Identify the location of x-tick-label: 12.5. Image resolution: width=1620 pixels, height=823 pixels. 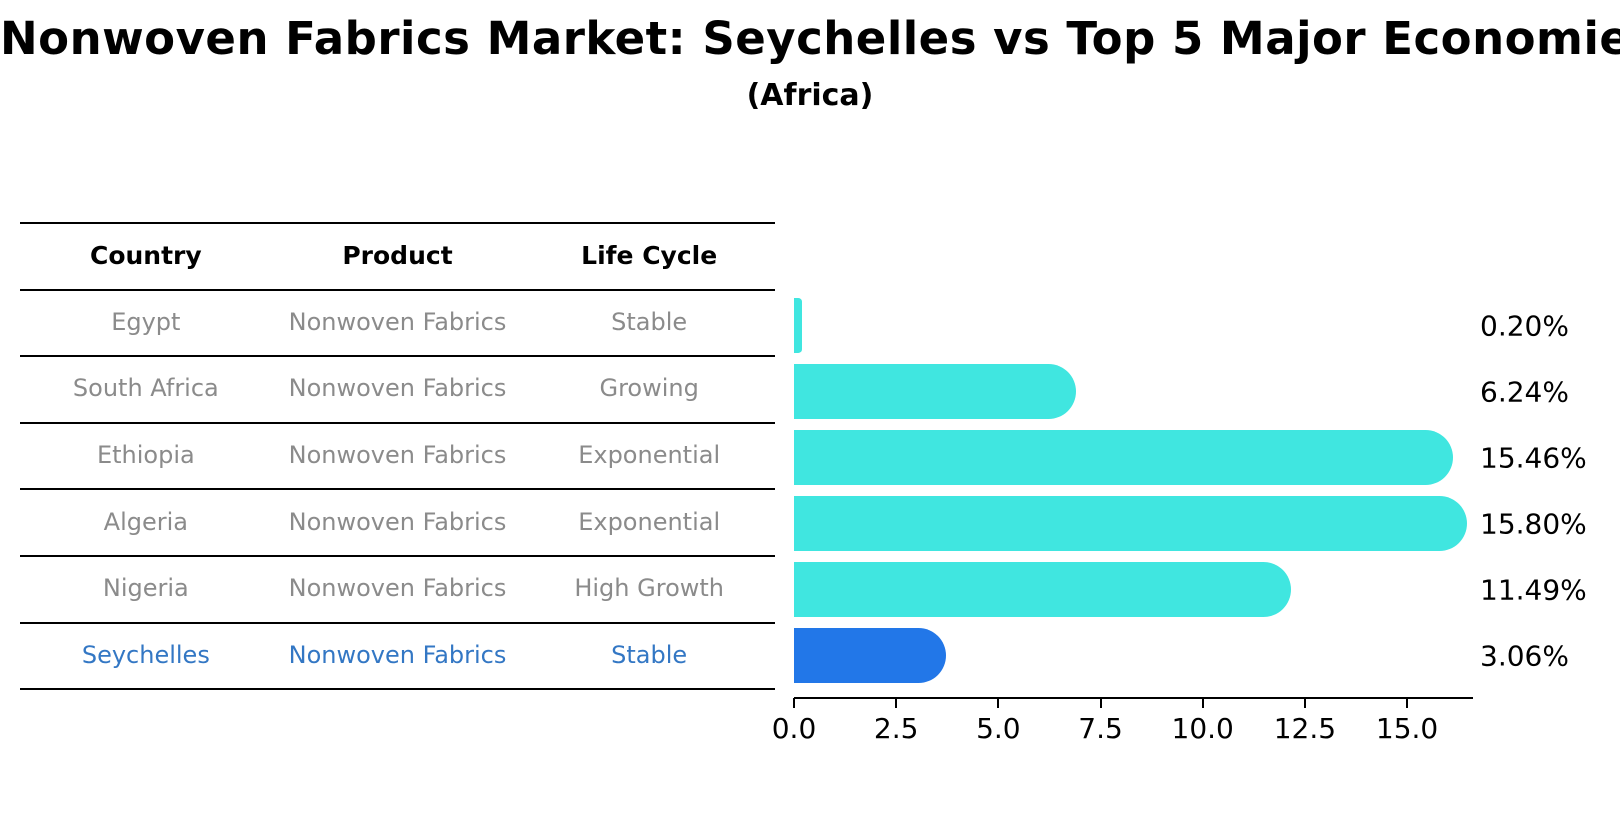
(1305, 728).